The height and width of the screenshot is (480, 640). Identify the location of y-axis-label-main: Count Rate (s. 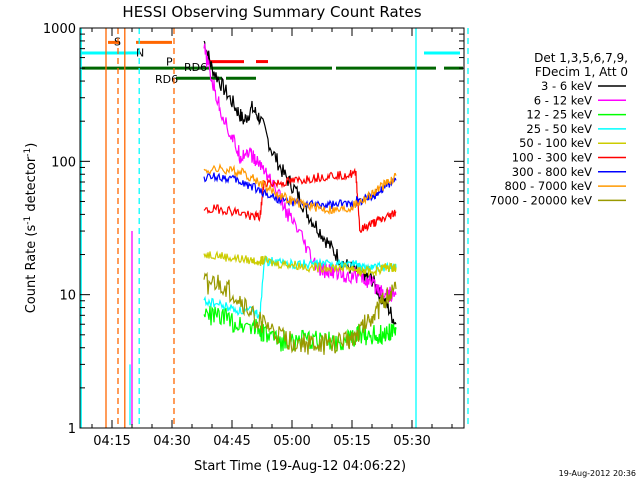
(31, 269).